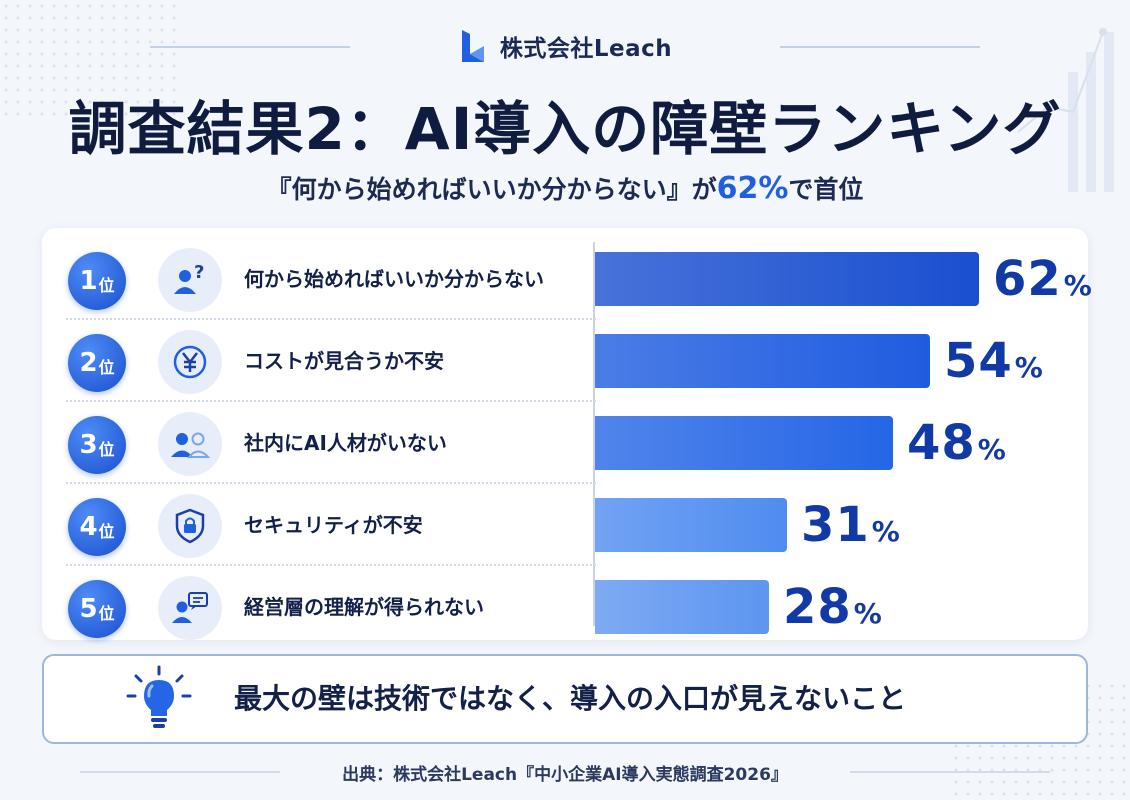  I want to click on bar-value-label: 31%, so click(850, 525).